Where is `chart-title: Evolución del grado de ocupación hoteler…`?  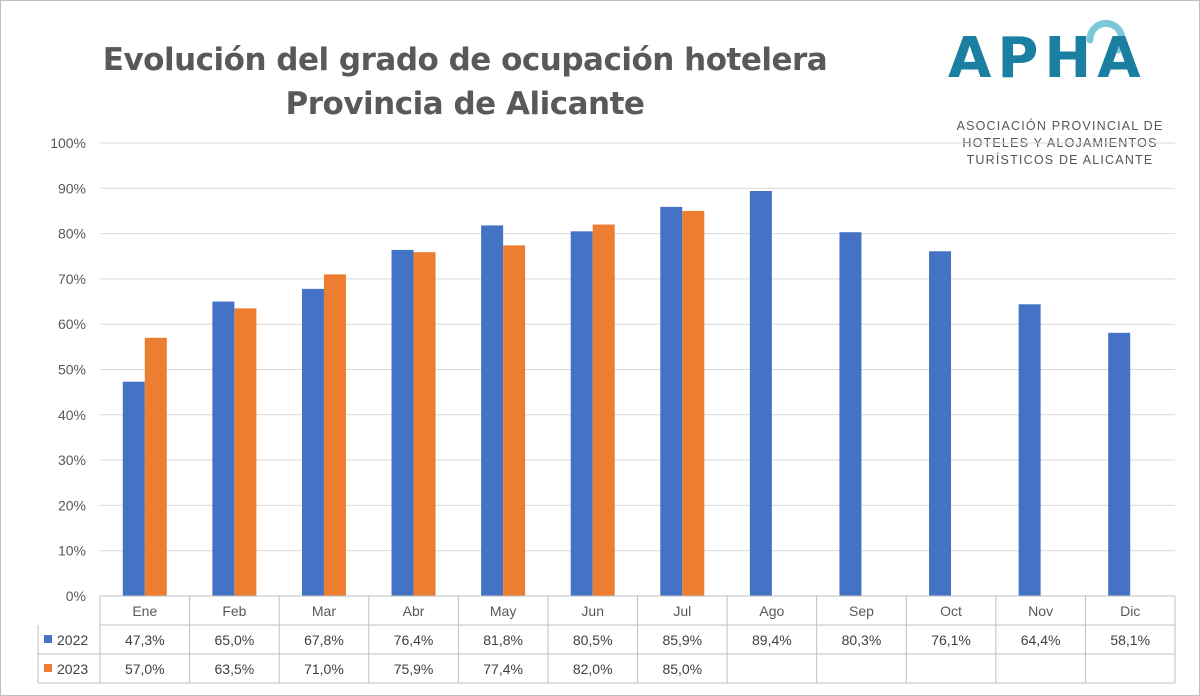 chart-title: Evolución del grado de ocupación hoteler… is located at coordinates (465, 82).